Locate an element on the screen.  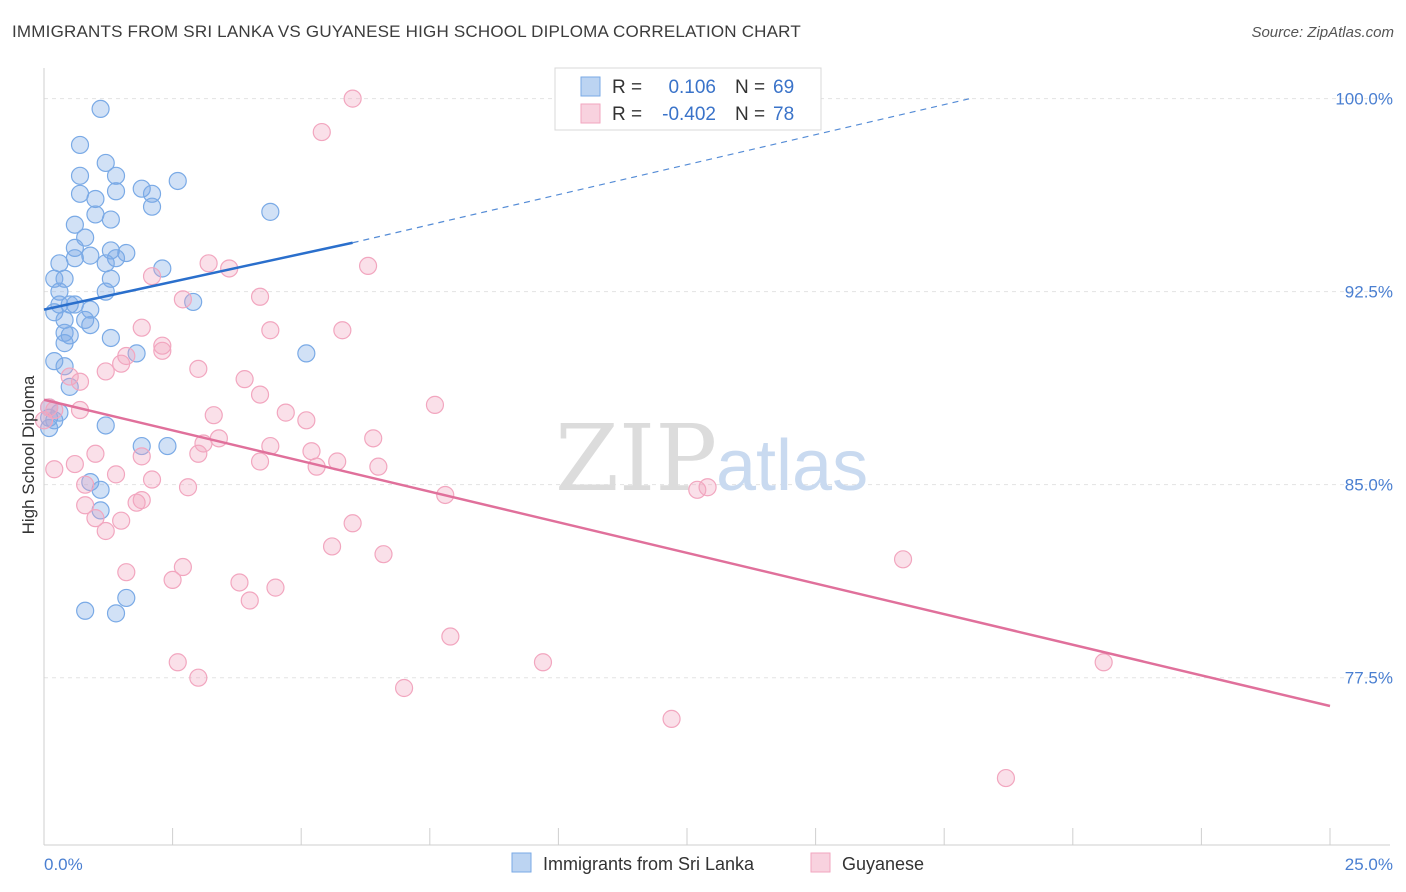
y-tick-label: 85.0% is located at coordinates (1369, 485).